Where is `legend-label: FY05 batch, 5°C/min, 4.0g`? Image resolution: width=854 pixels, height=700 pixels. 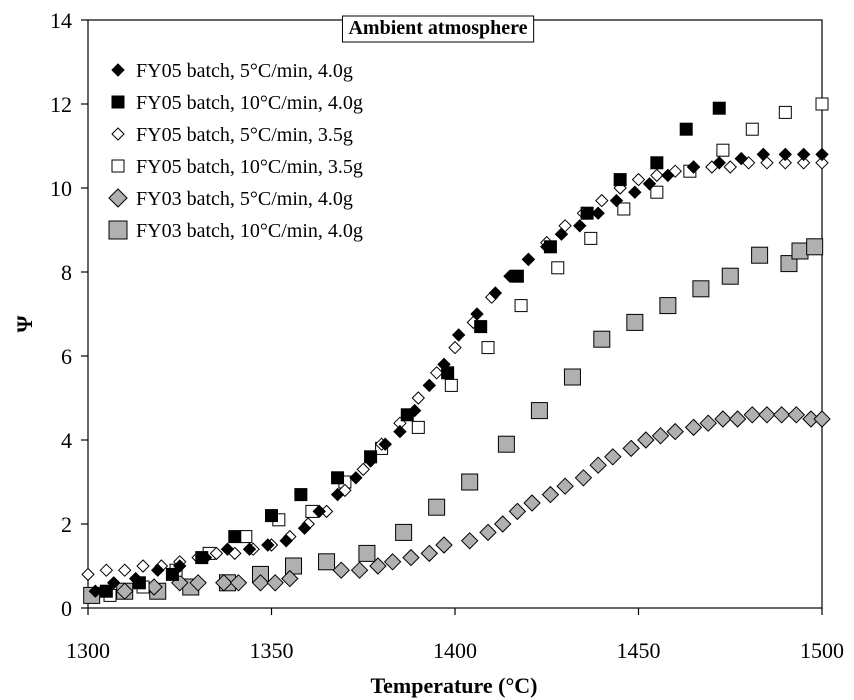
legend-label: FY05 batch, 5°C/min, 4.0g is located at coordinates (244, 71).